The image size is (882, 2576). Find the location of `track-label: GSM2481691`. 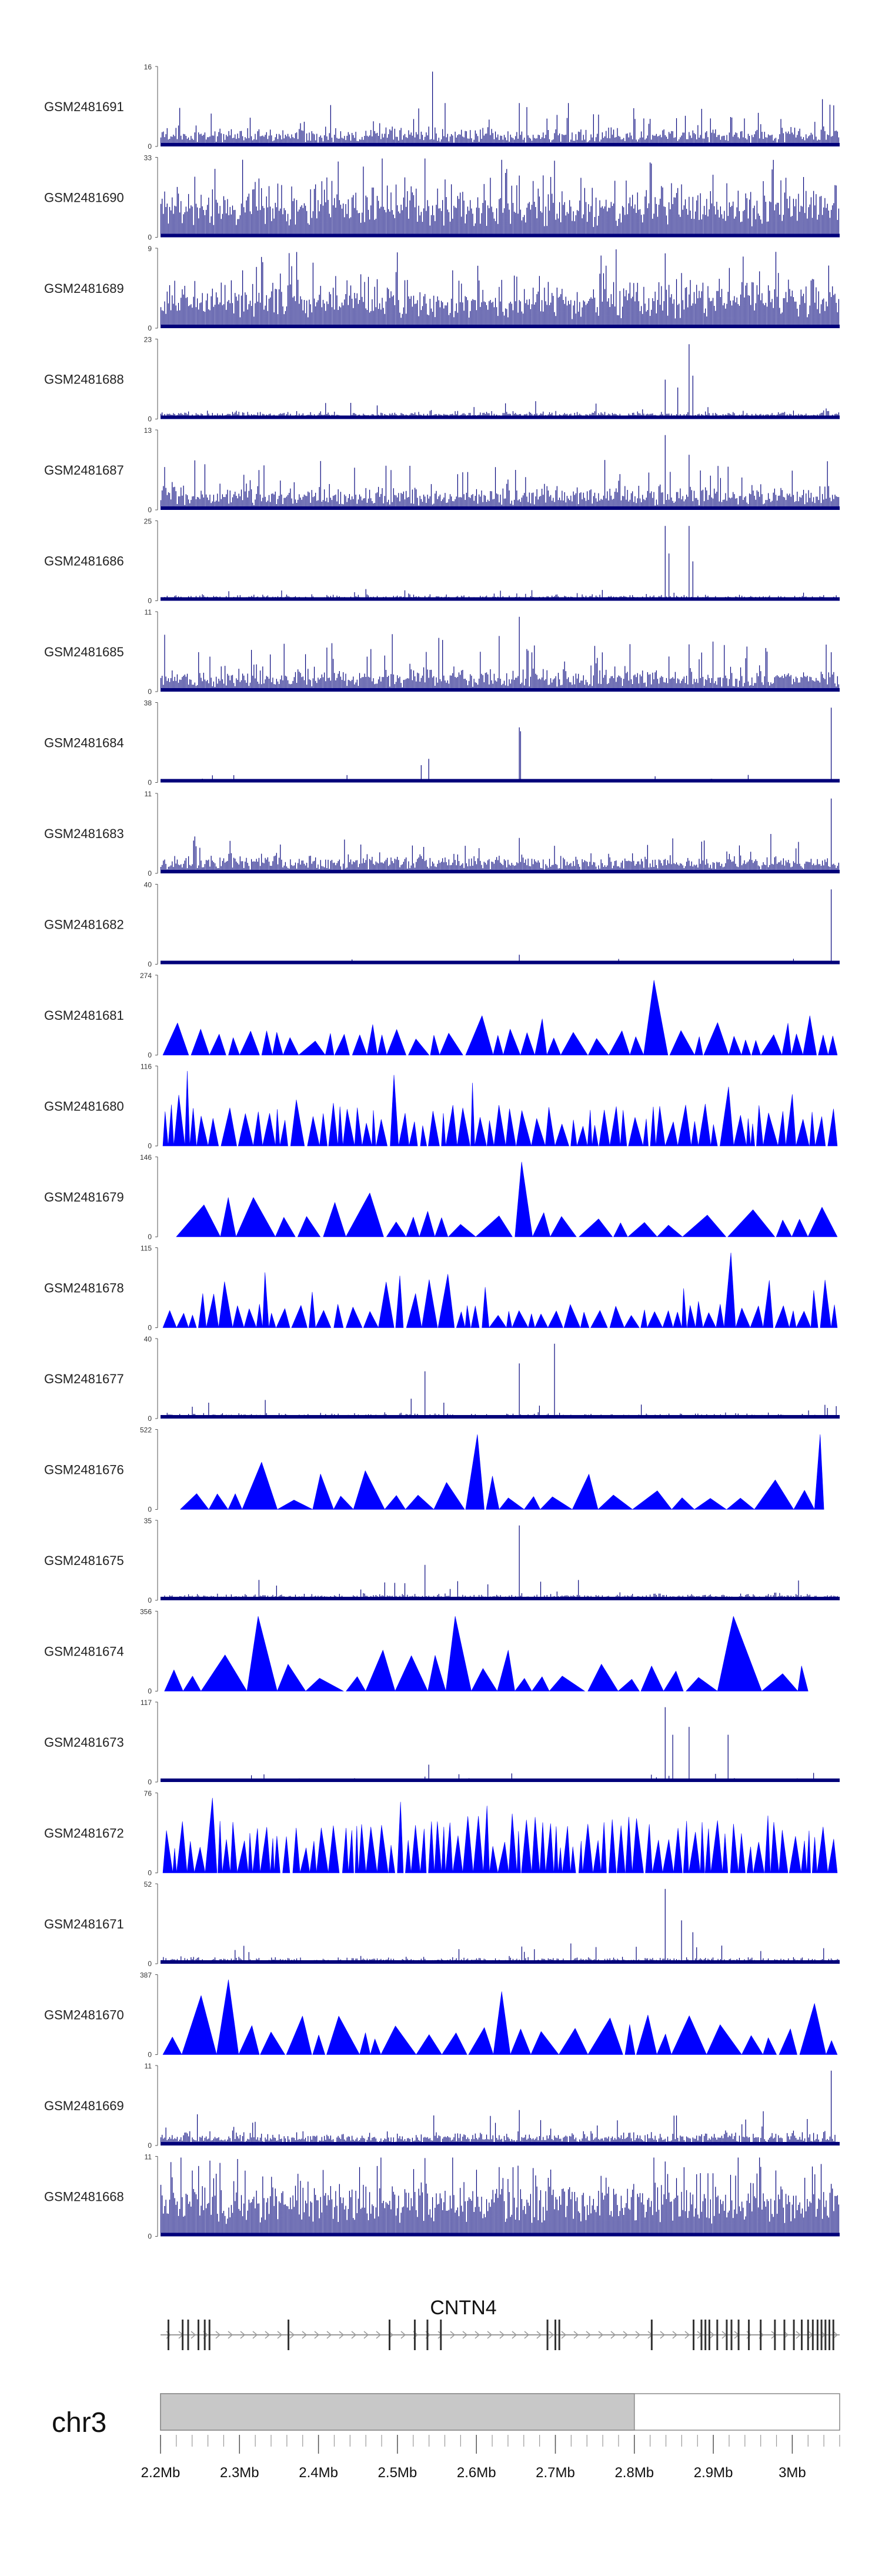

track-label: GSM2481691 is located at coordinates (84, 106).